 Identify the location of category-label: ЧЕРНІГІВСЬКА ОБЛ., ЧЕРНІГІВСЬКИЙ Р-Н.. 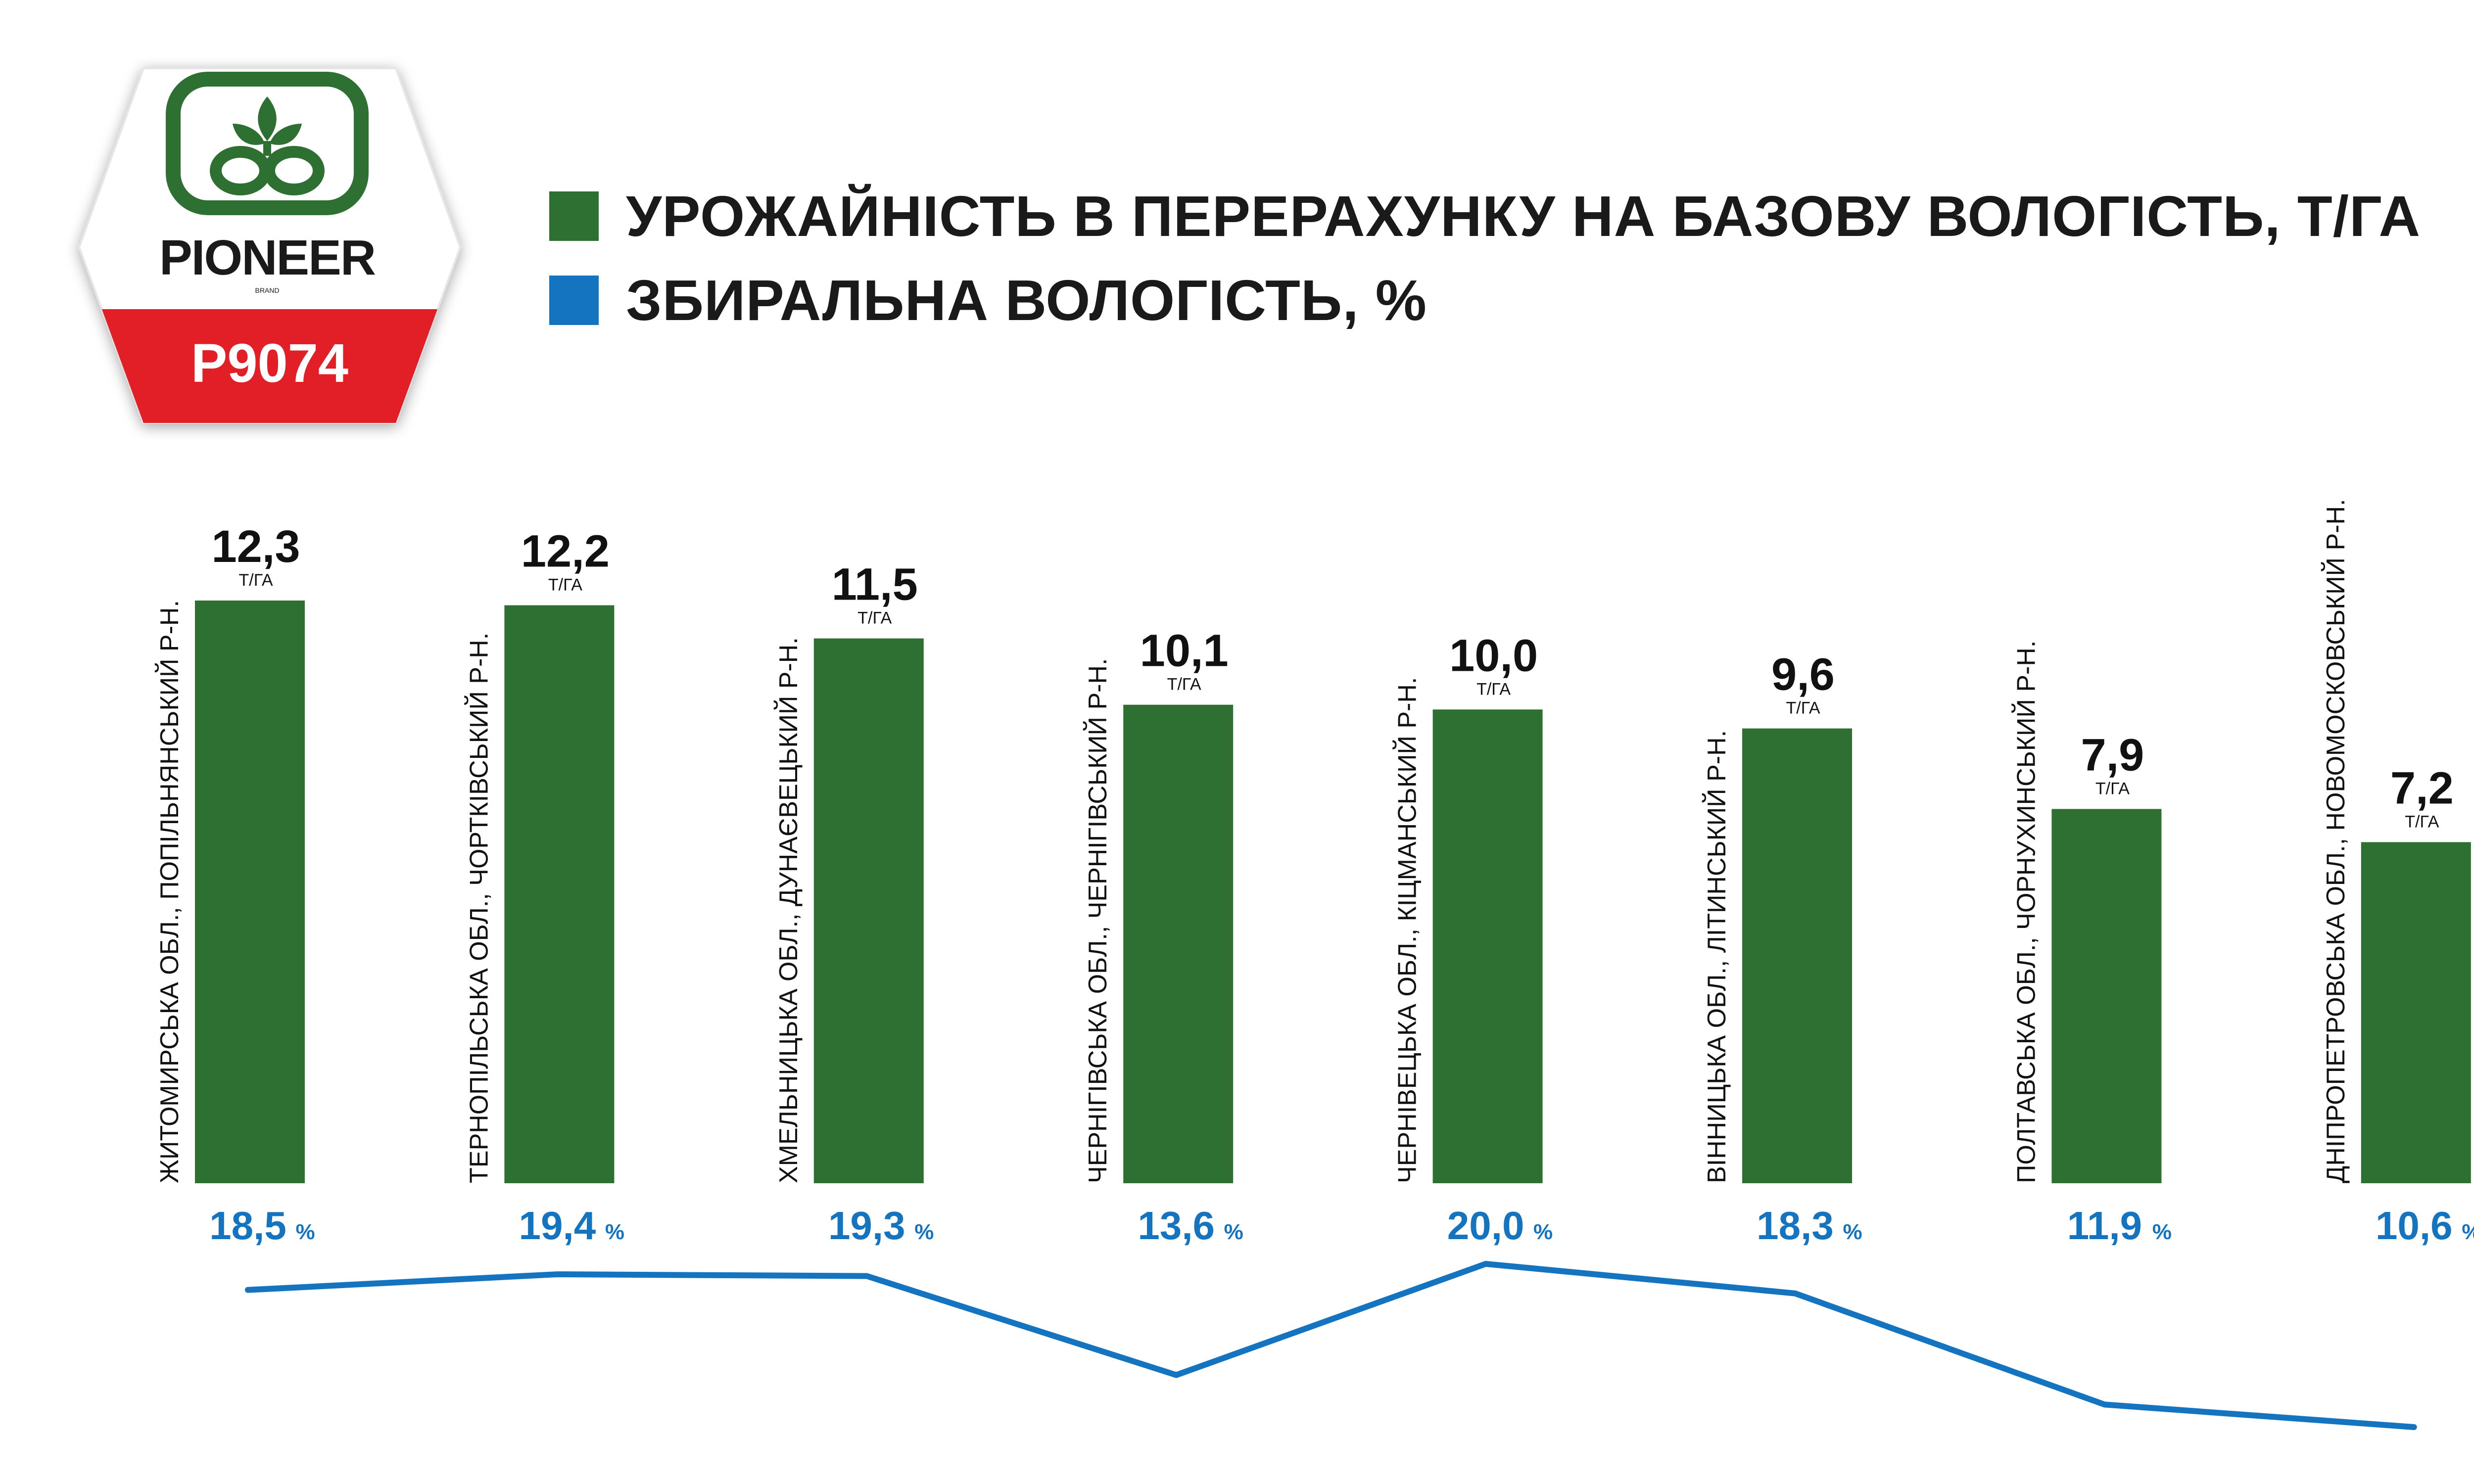
(1097, 920).